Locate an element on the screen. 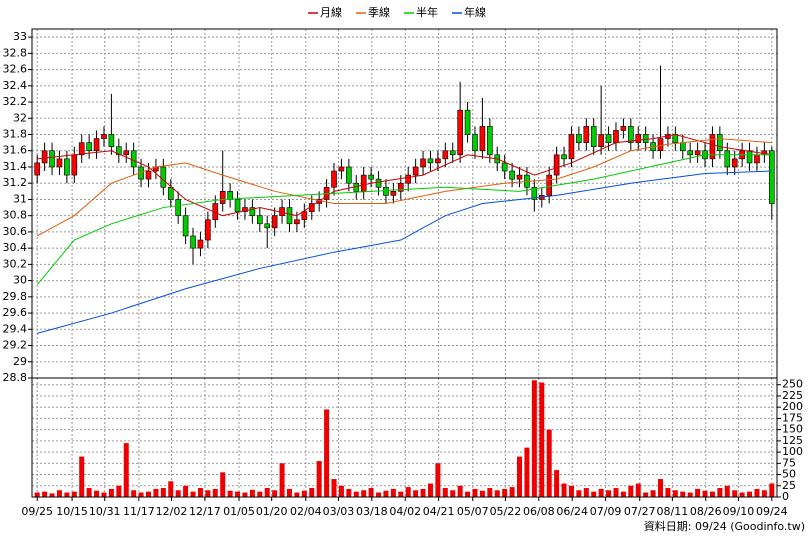 The height and width of the screenshot is (540, 808). y-tick-label: 225 is located at coordinates (792, 395).